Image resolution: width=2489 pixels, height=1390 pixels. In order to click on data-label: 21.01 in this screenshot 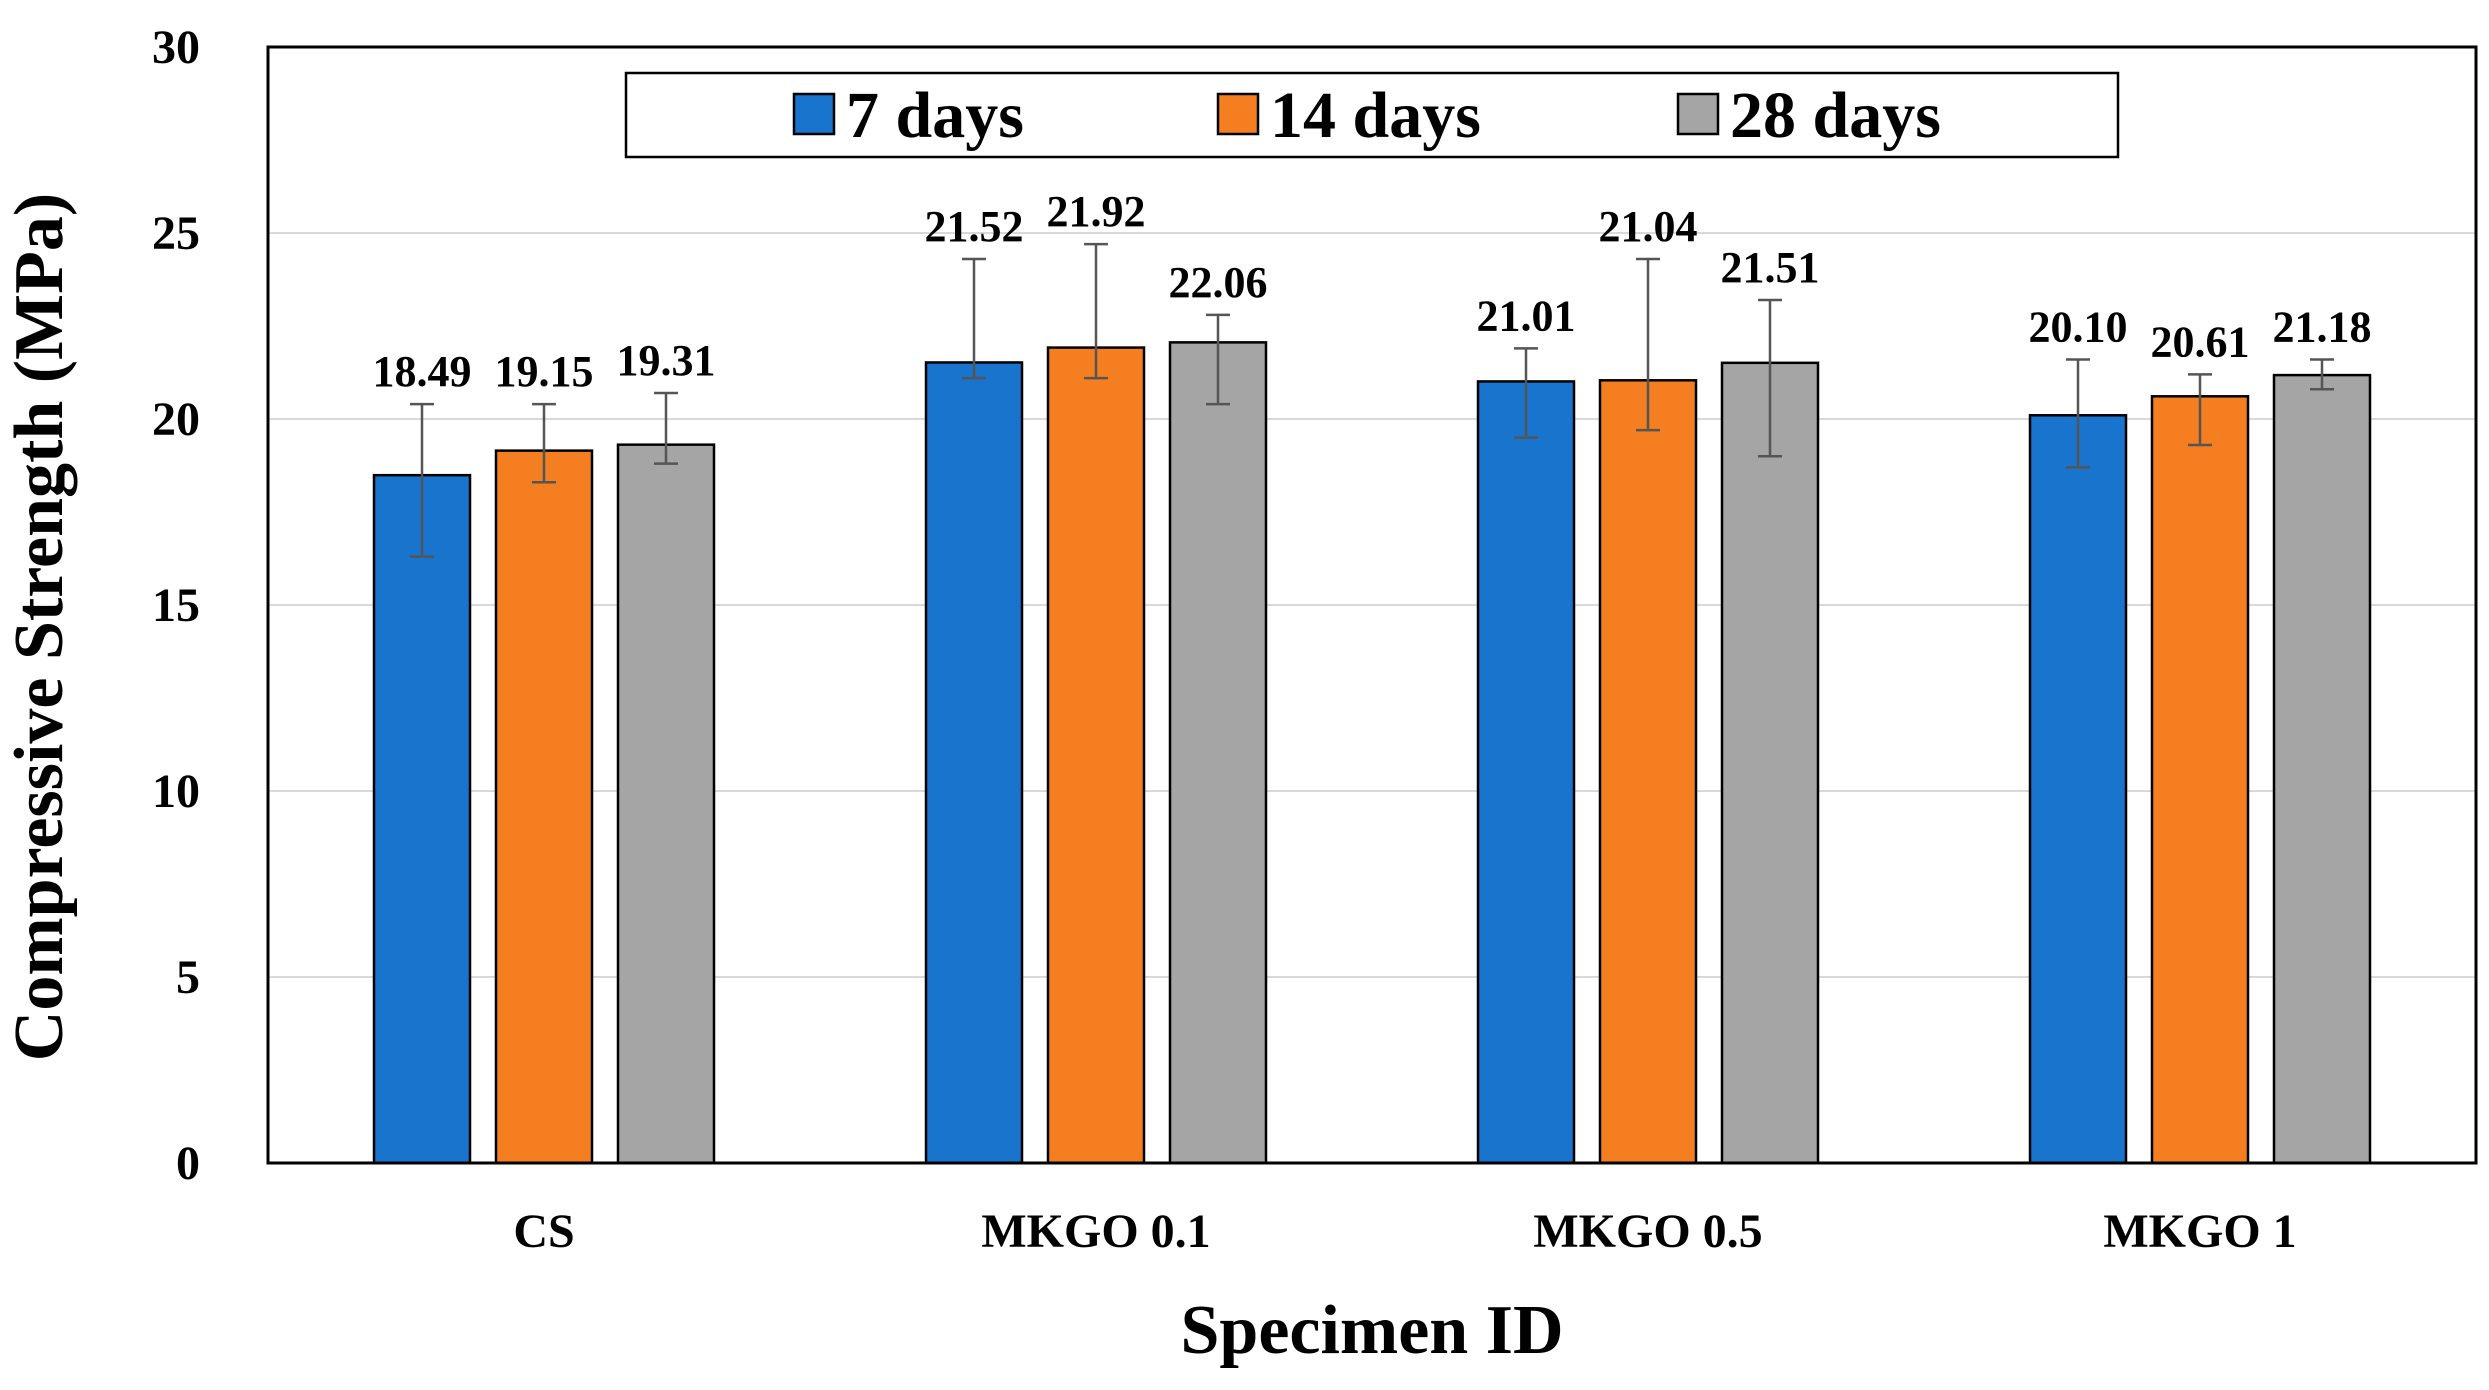, I will do `click(1526, 315)`.